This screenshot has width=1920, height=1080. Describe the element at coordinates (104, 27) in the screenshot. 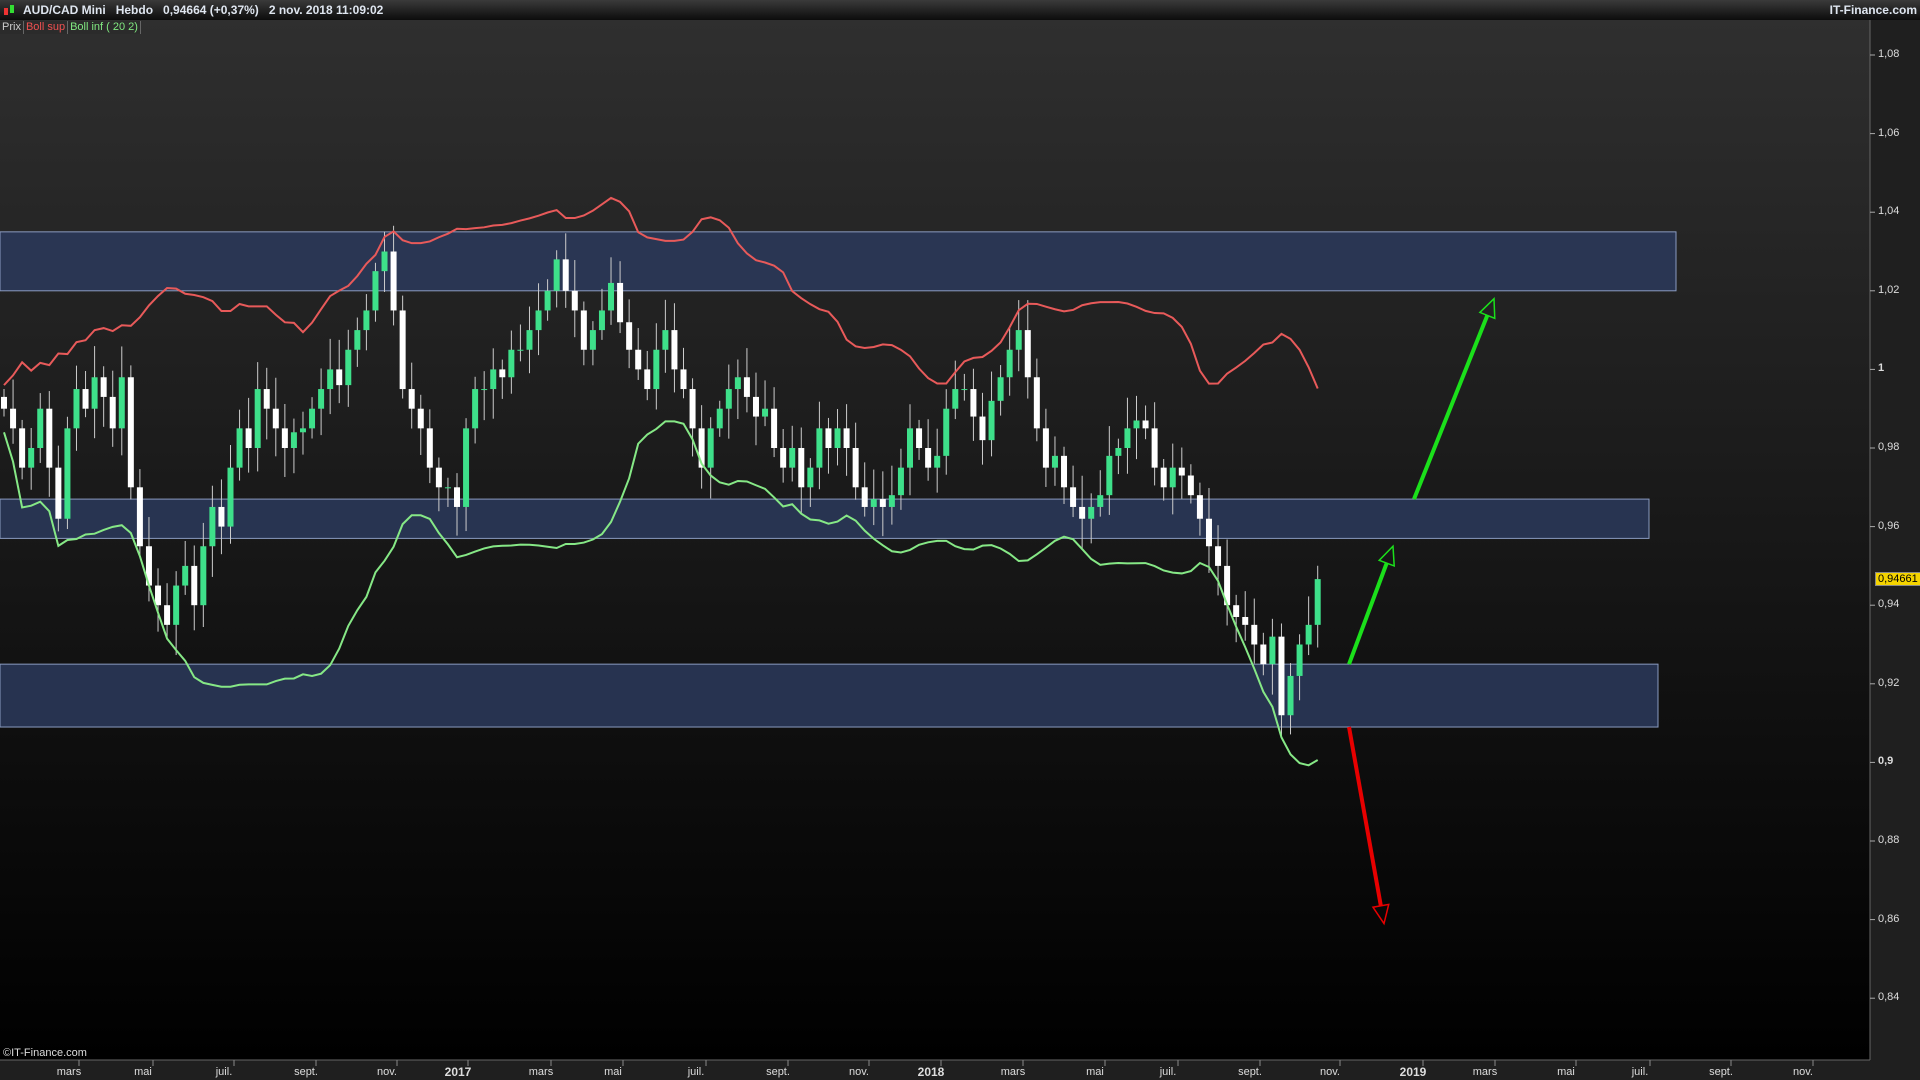

I see `legend-lower-band: Boll inf ( 20 2)` at that location.